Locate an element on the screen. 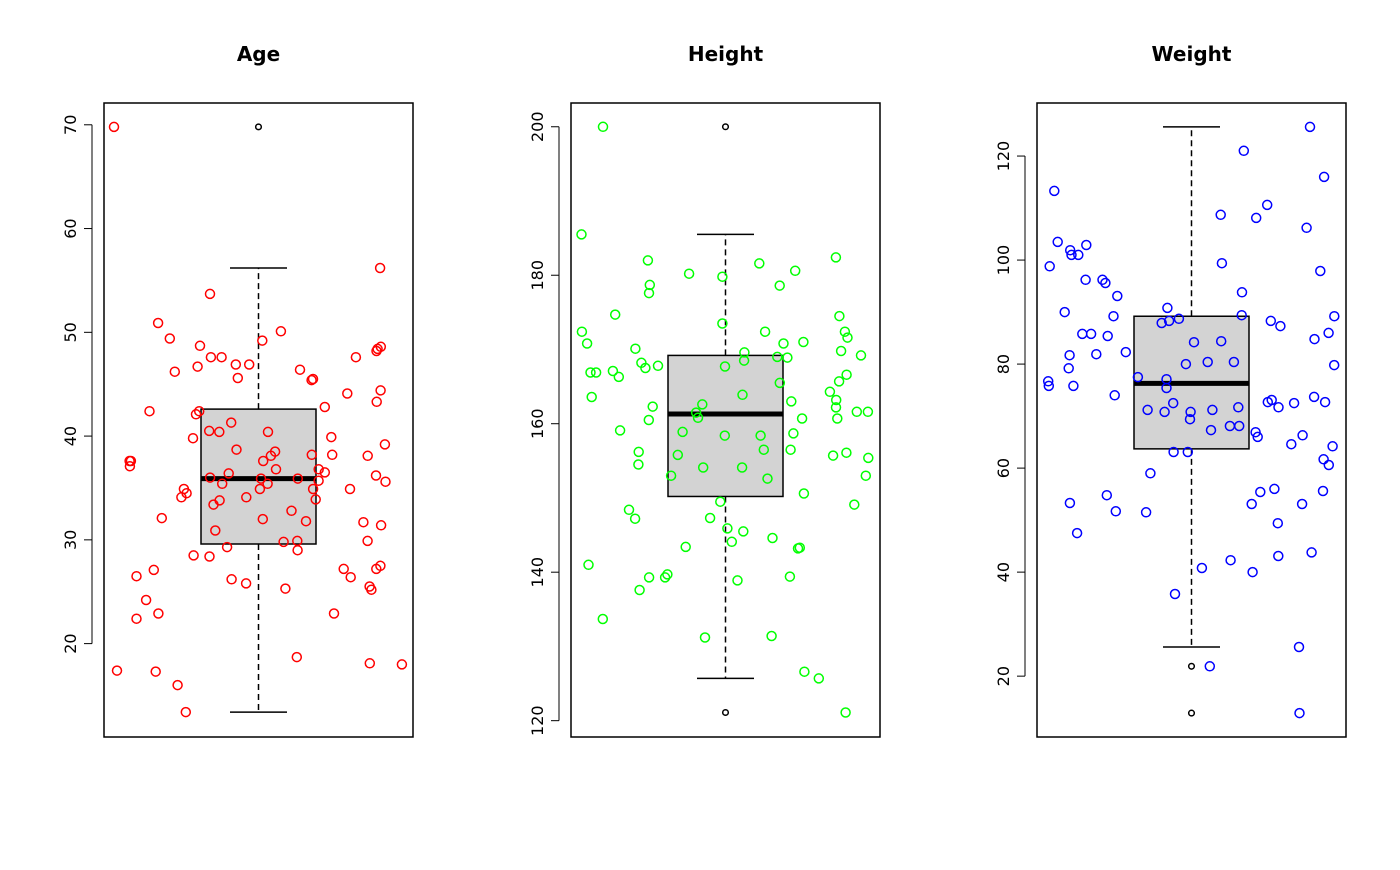 This screenshot has height=870, width=1400. y-tick-label: 120 is located at coordinates (1003, 156).